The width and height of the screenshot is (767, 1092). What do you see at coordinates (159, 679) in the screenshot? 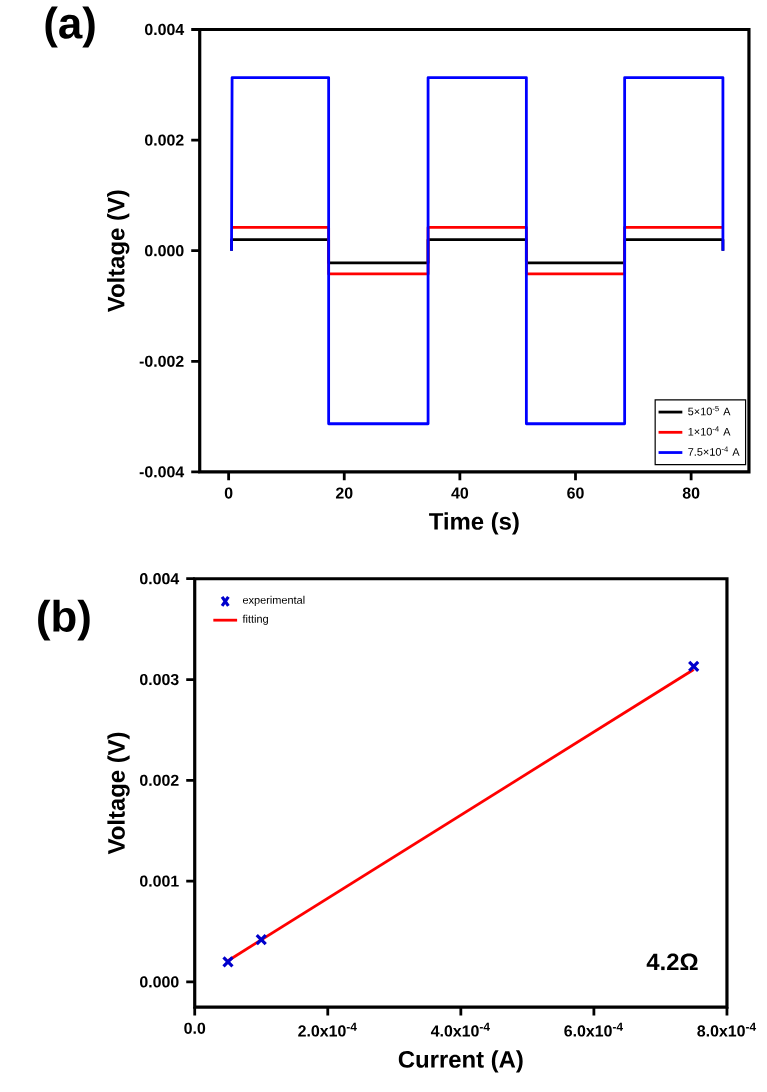
I see `y-tick-label: 0.003` at bounding box center [159, 679].